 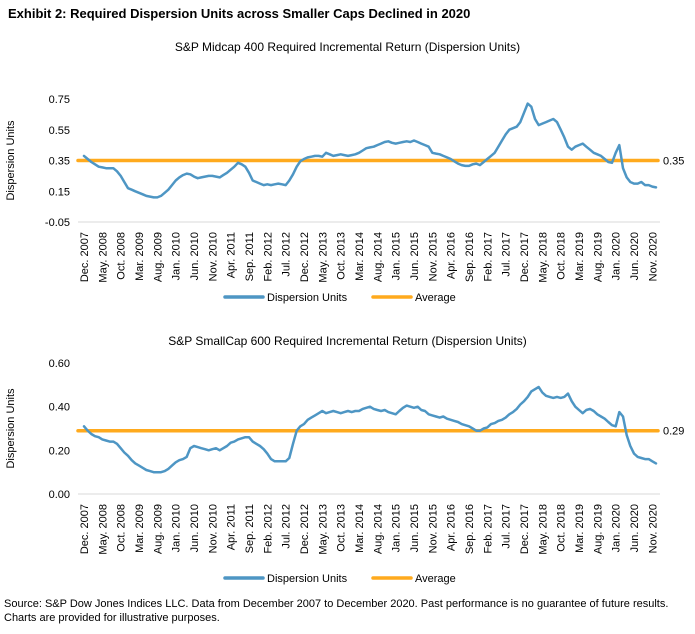 What do you see at coordinates (673, 432) in the screenshot?
I see `average-value-label: 0.29` at bounding box center [673, 432].